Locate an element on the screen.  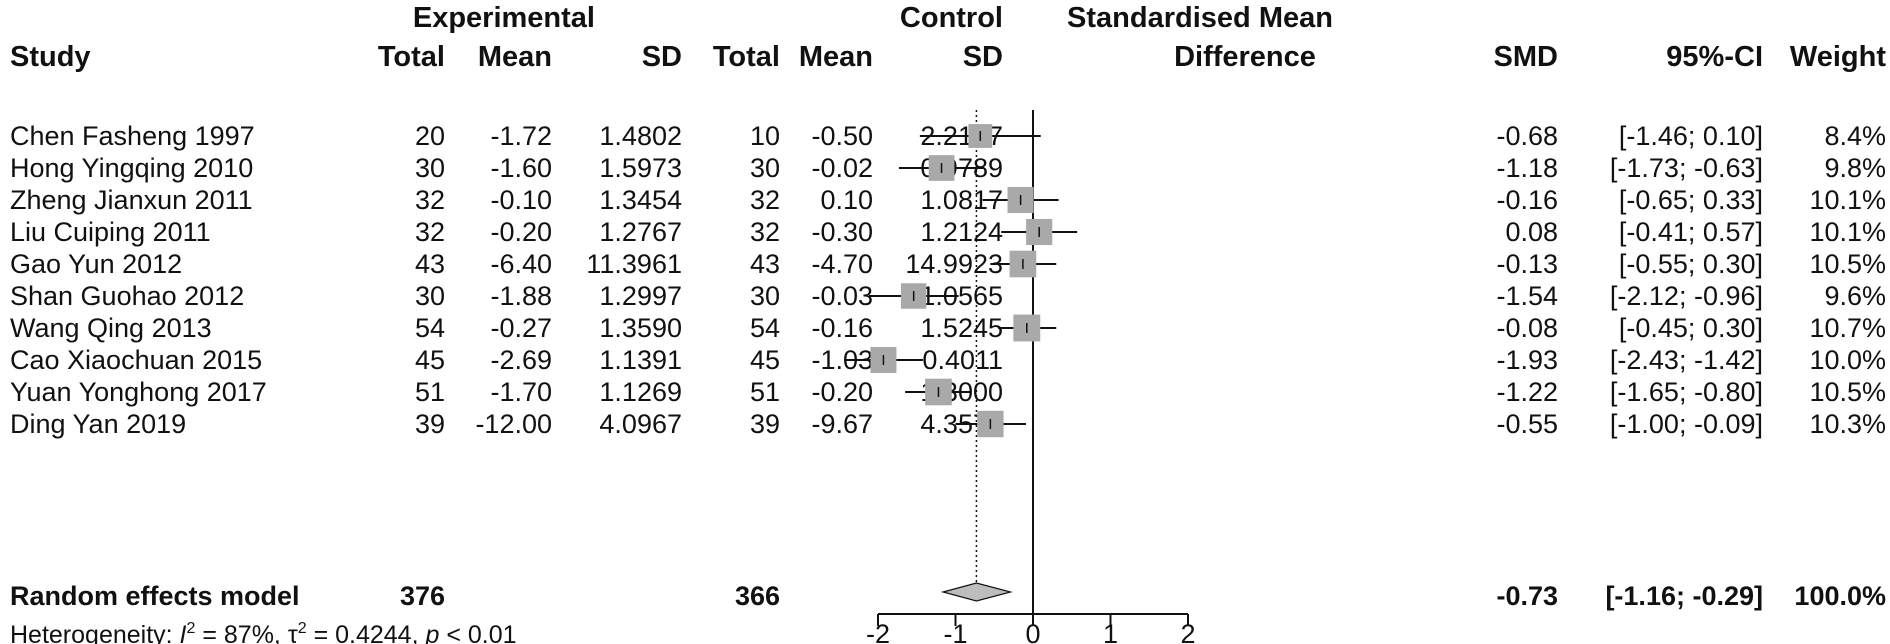
ctrl-mean: -0.02 is located at coordinates (842, 168).